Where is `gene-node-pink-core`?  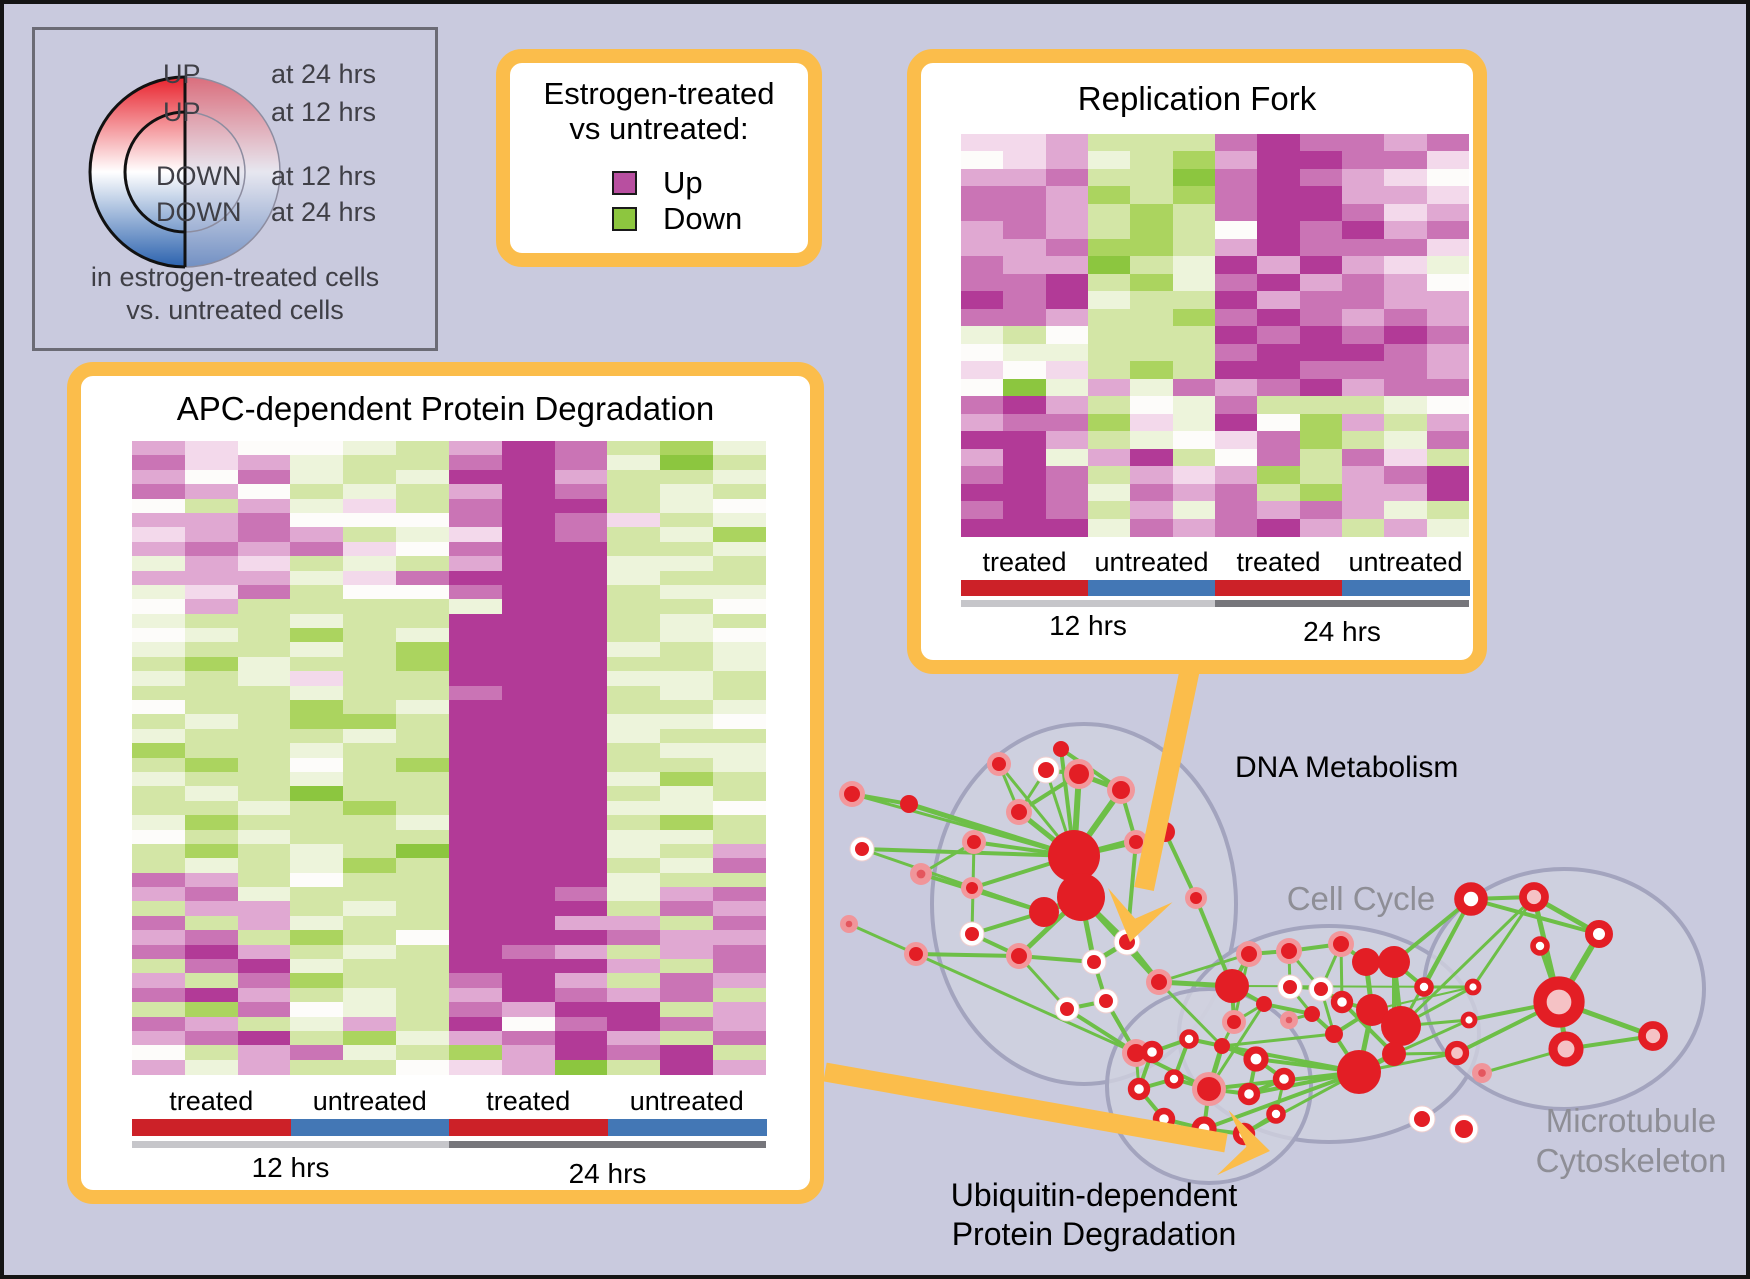 gene-node-pink-core is located at coordinates (1289, 1020).